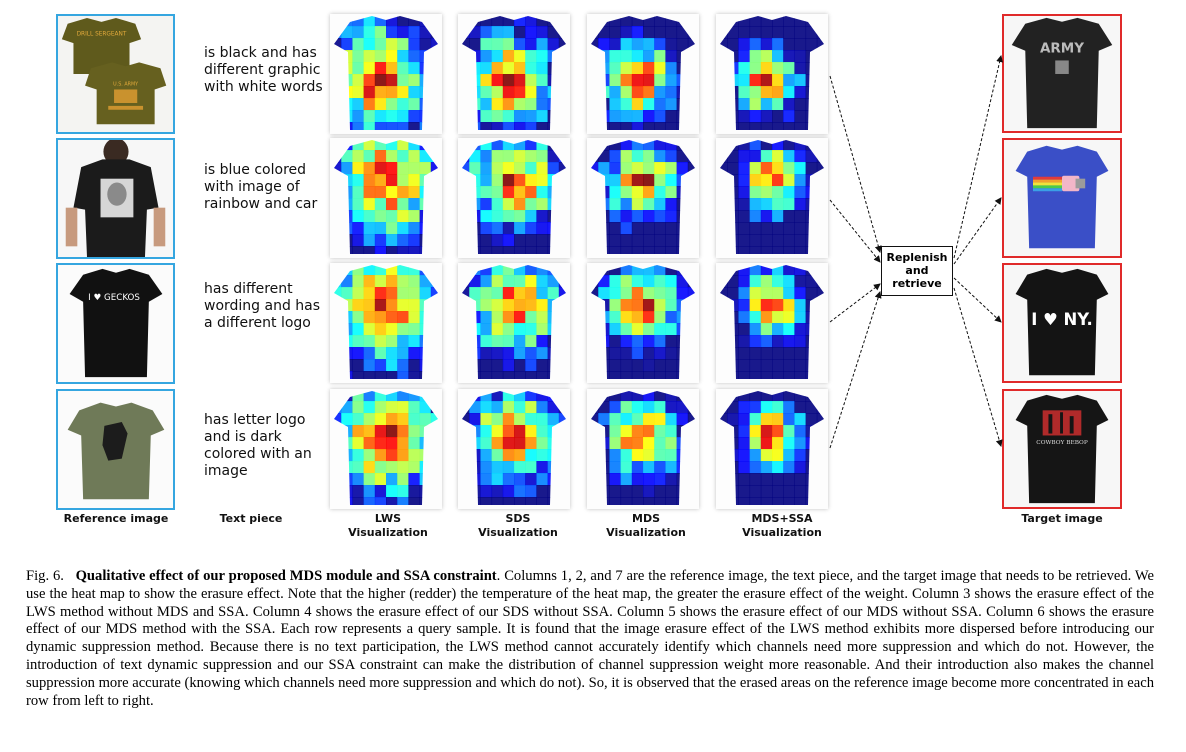  What do you see at coordinates (125, 85) in the screenshot?
I see `row1-top-print: U.S. ARMY` at bounding box center [125, 85].